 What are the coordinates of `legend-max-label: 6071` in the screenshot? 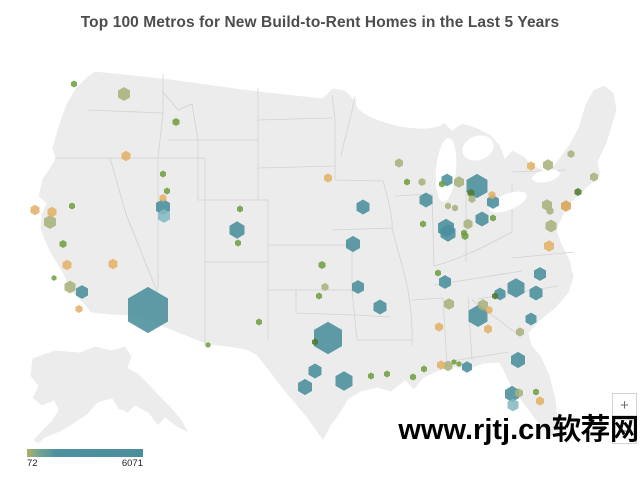 It's located at (132, 463).